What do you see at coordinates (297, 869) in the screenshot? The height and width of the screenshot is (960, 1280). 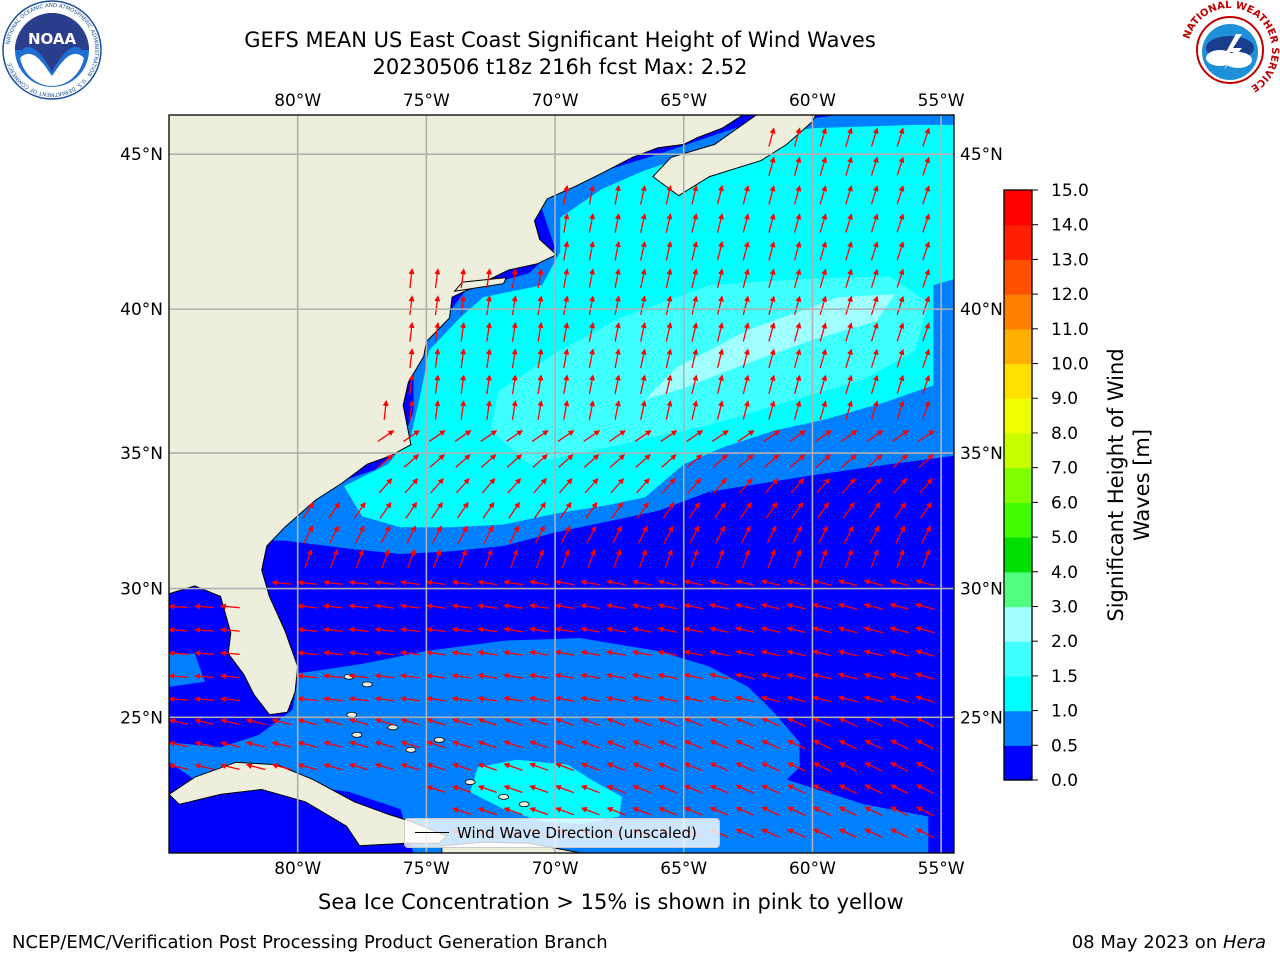 I see `lon-label-bottom: 80°W` at bounding box center [297, 869].